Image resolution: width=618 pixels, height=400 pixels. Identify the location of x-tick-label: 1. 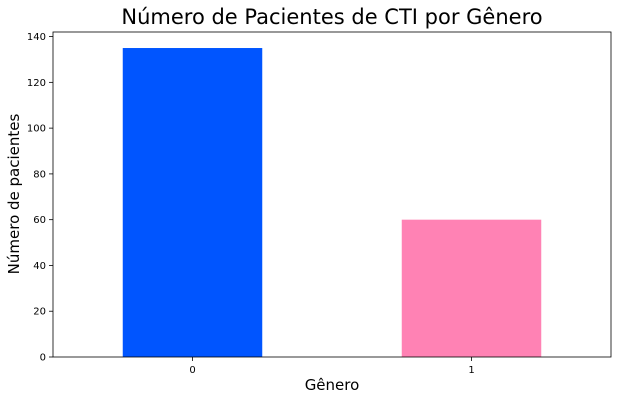
(471, 370).